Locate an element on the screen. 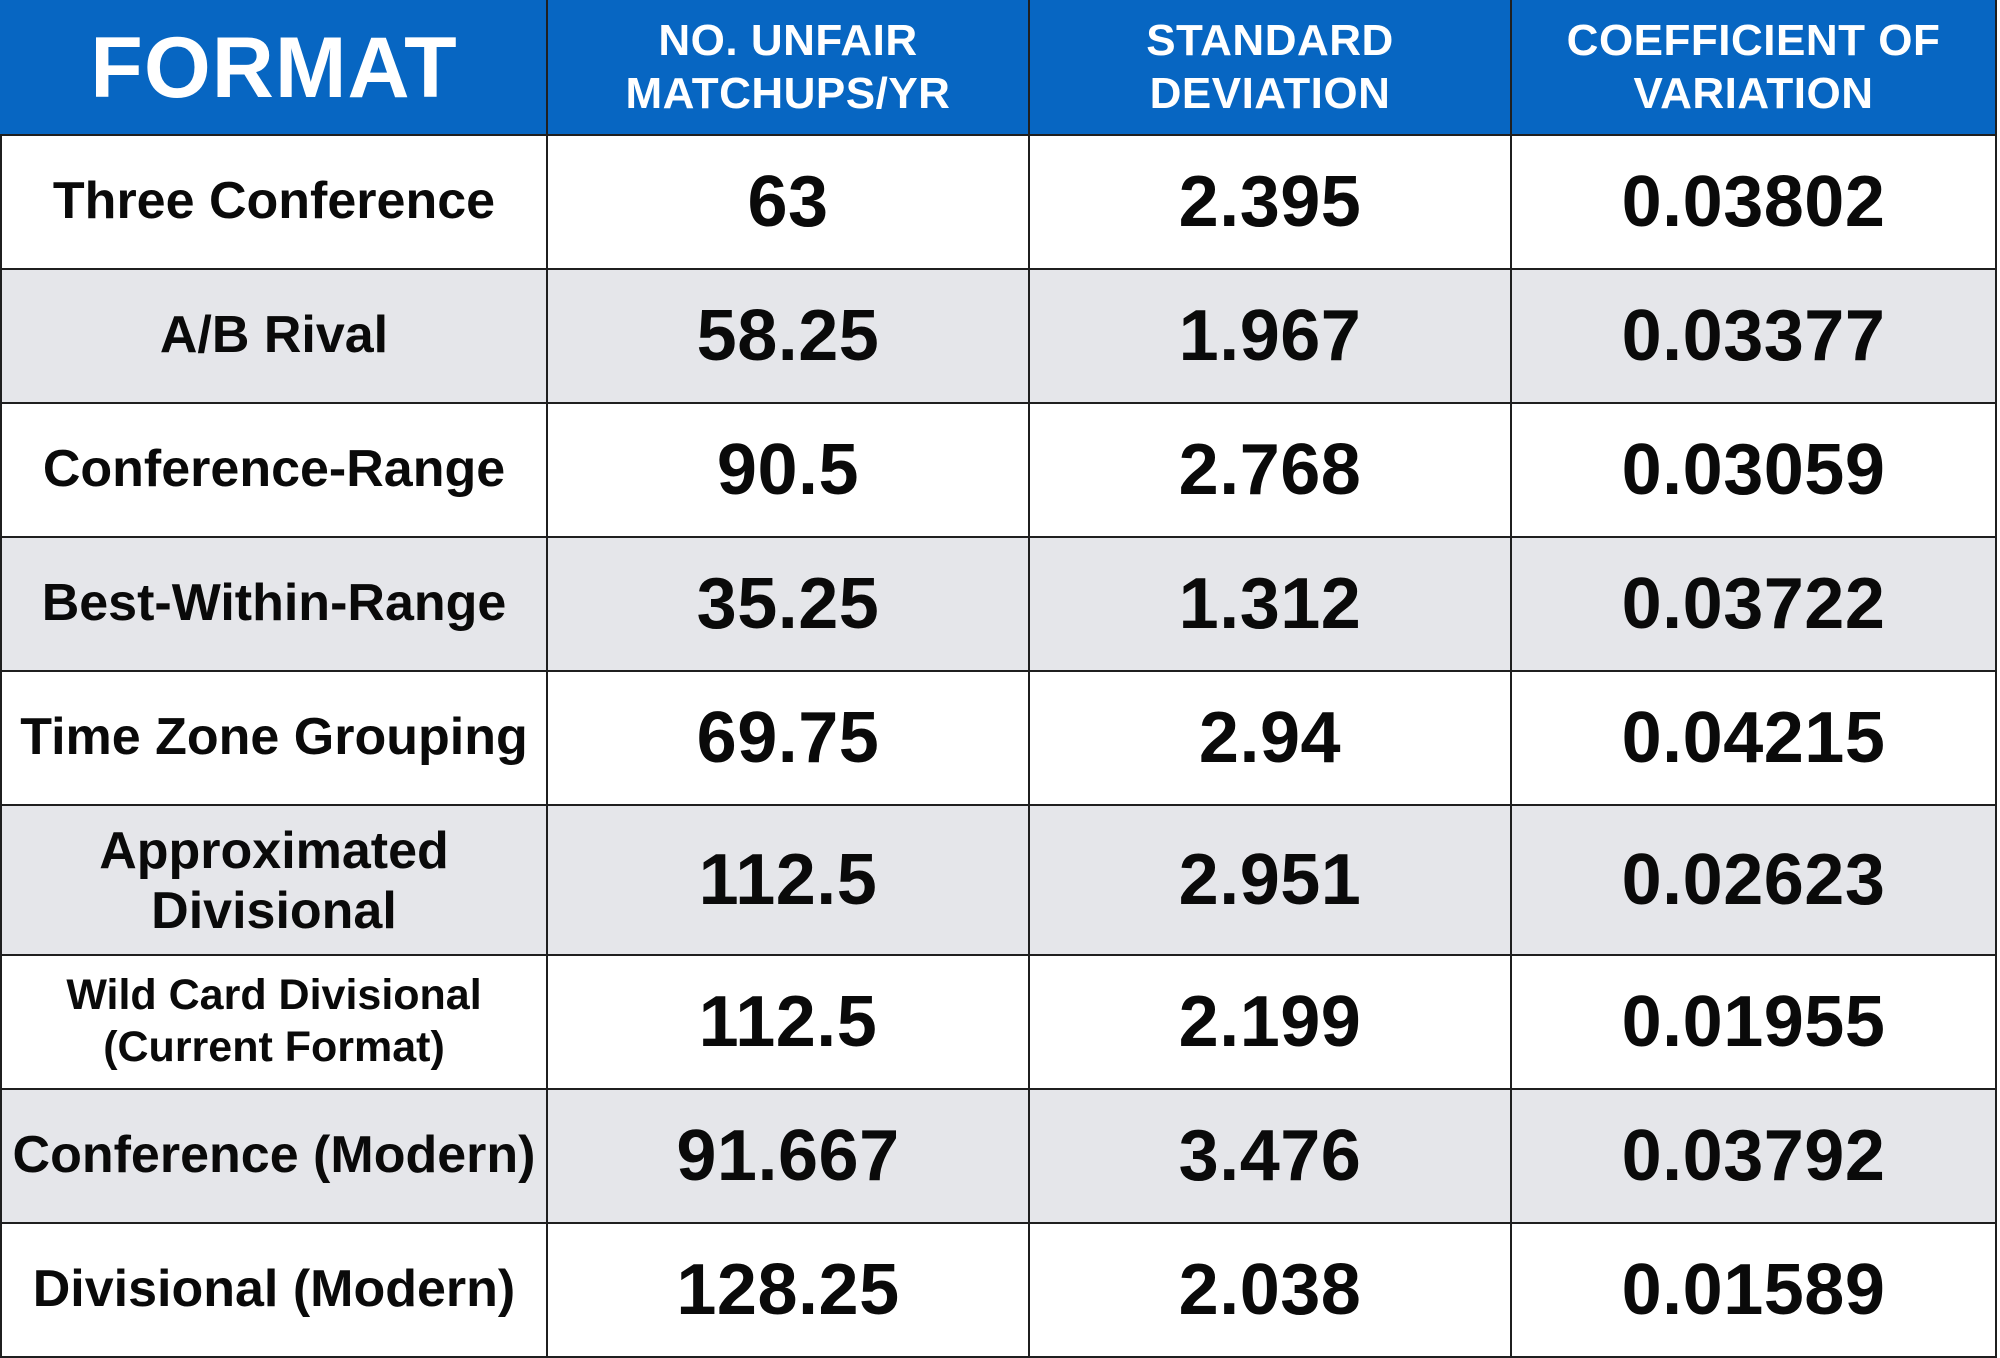 Image resolution: width=2000 pixels, height=1358 pixels. std-dev-cell: 2.951 is located at coordinates (1270, 880).